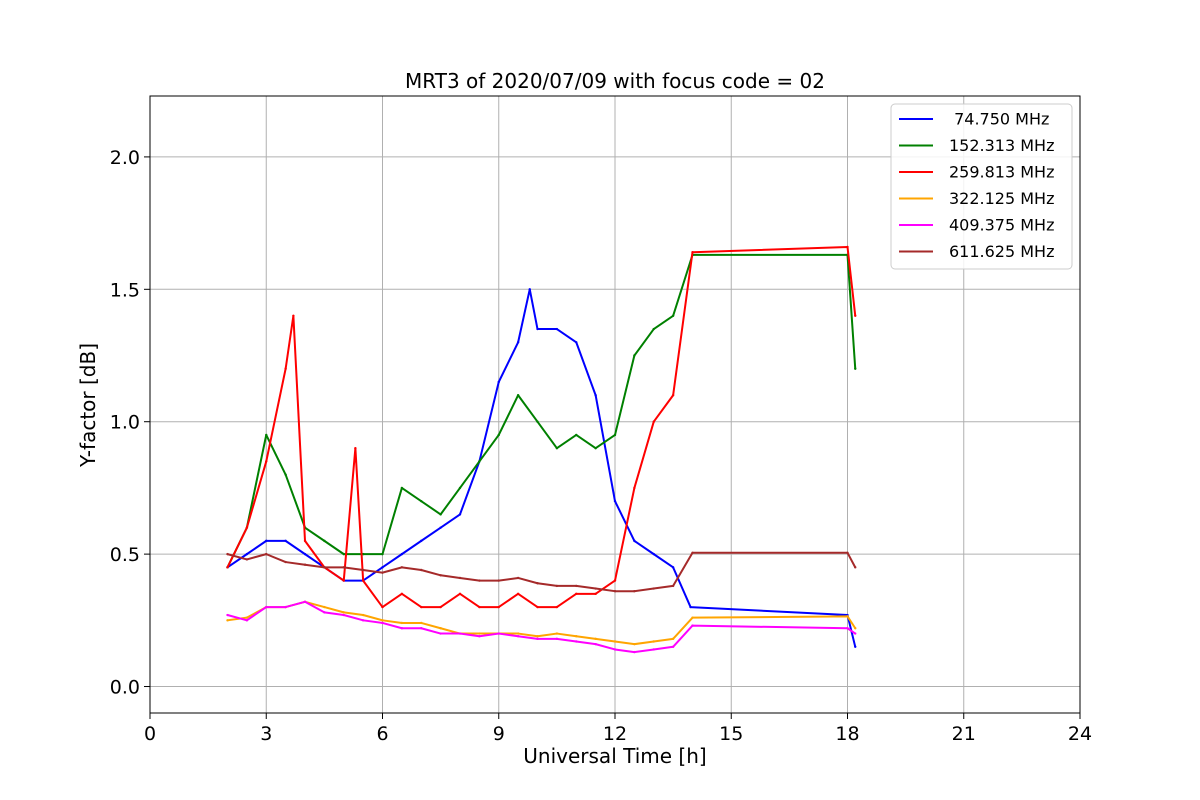 The width and height of the screenshot is (1200, 800). I want to click on y-tick-label: 1.5, so click(125, 290).